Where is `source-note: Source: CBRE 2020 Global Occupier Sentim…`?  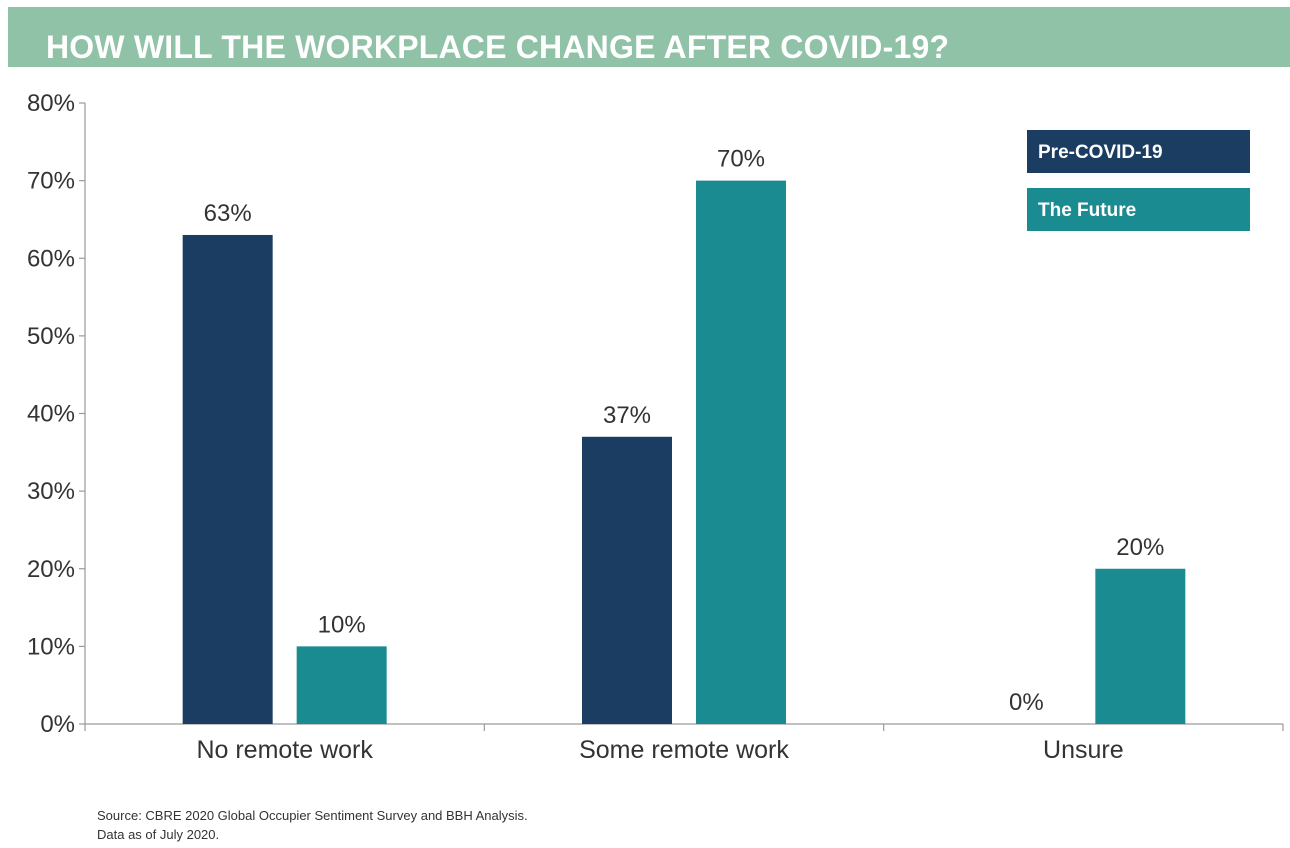
source-note: Source: CBRE 2020 Global Occupier Sentim… is located at coordinates (312, 825).